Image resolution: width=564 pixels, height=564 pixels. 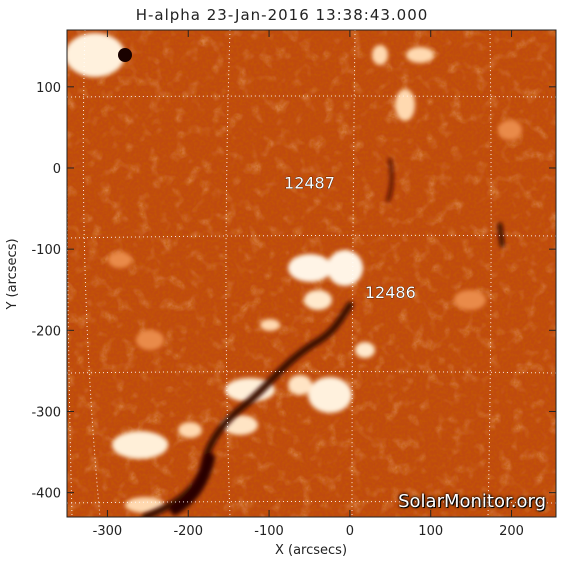 I want to click on image-title: H-alpha 23-Jan-2016 13:38:43.000, so click(x=282, y=15).